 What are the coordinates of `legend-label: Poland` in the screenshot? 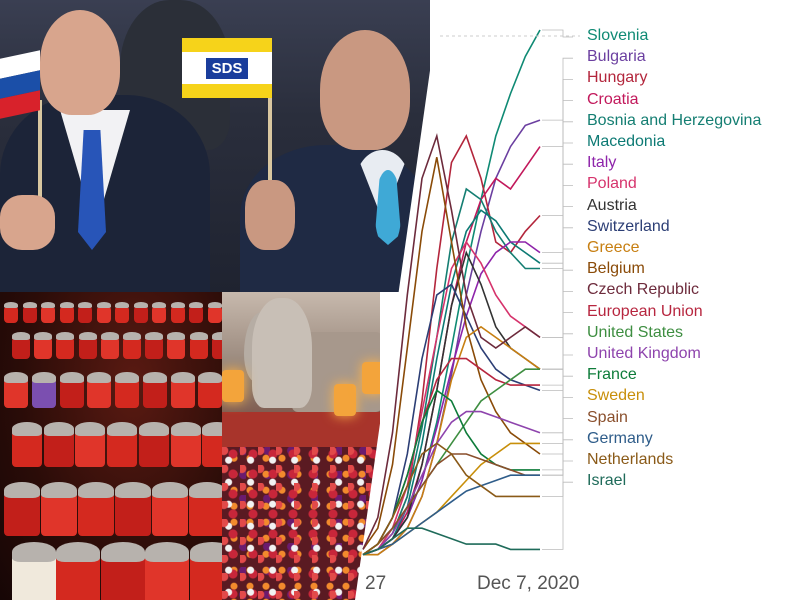 It's located at (612, 184).